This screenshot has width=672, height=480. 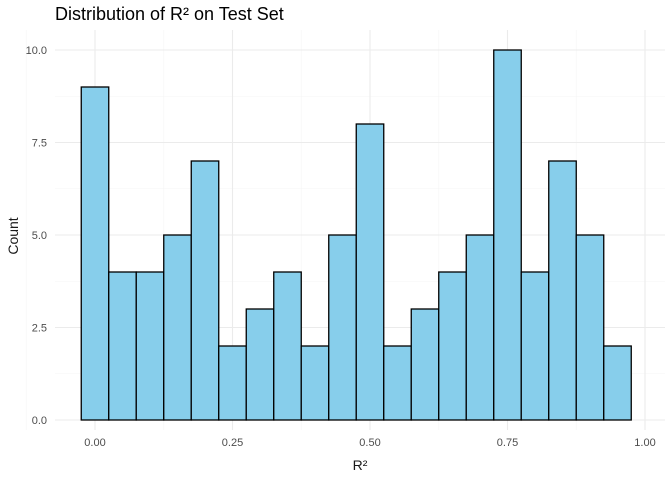 I want to click on y-tick-label: 0.0, so click(x=39, y=421).